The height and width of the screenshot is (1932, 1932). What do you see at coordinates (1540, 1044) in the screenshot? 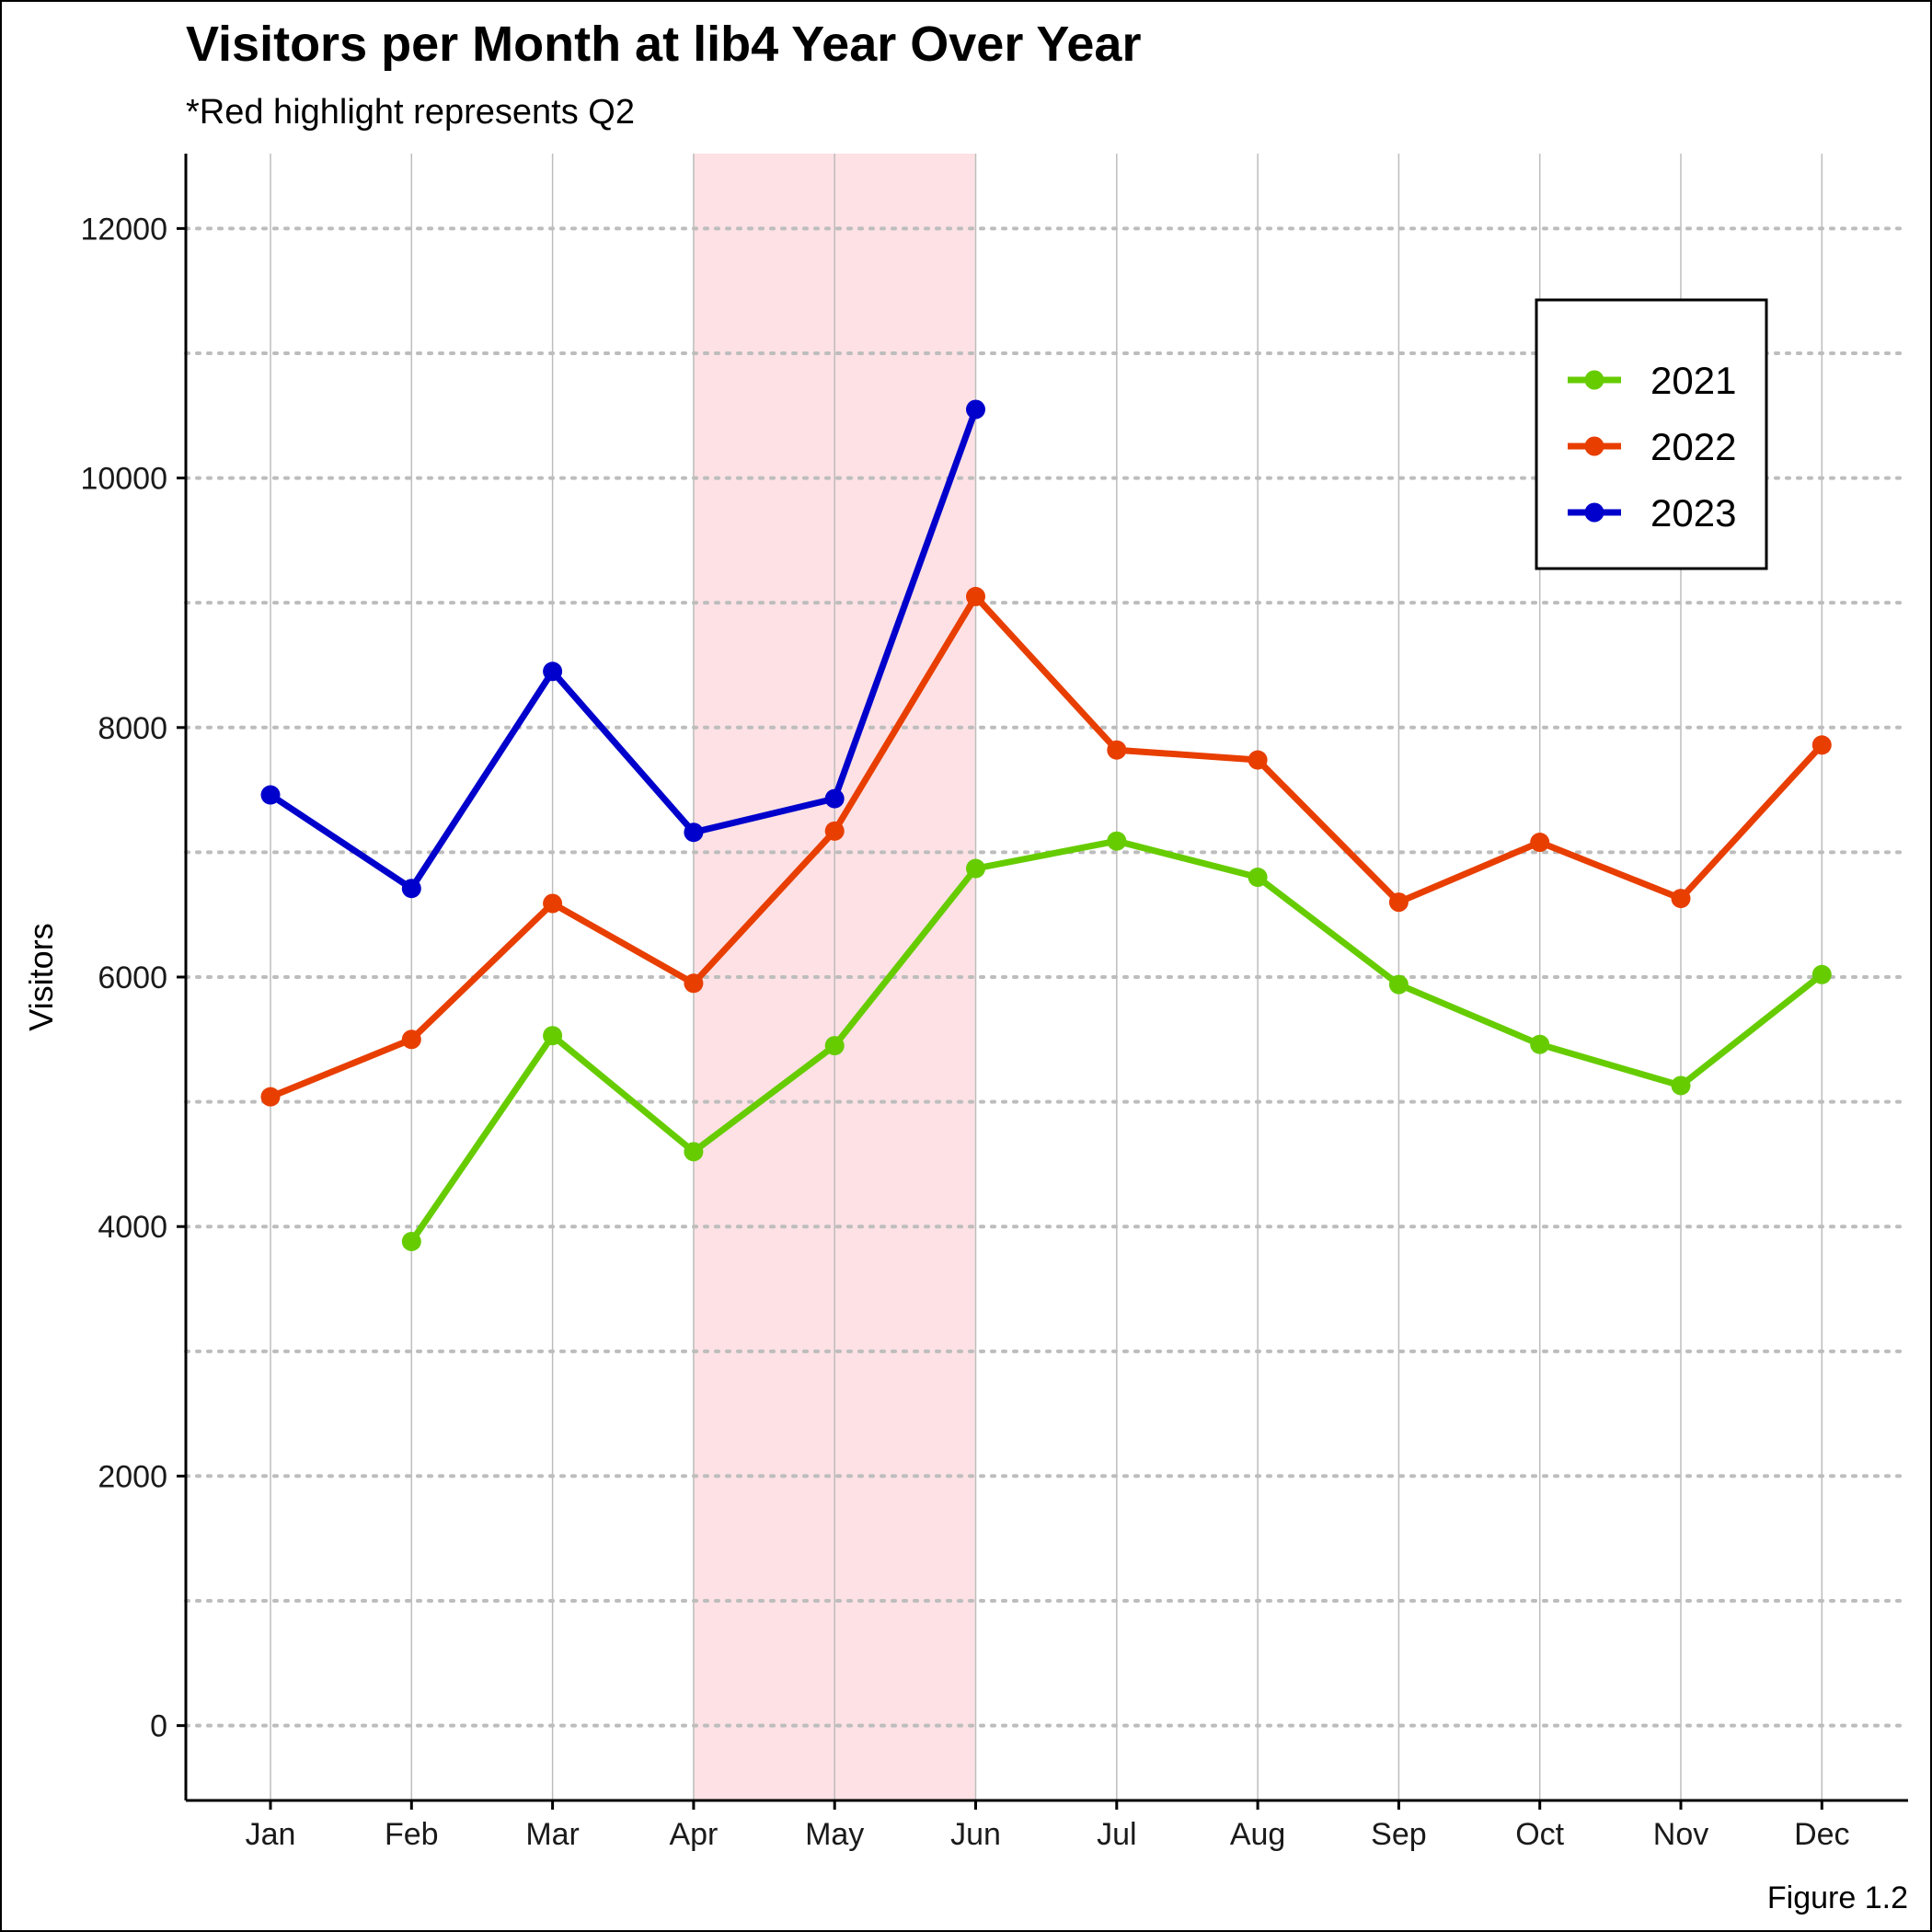
I see `point-2021-oct` at bounding box center [1540, 1044].